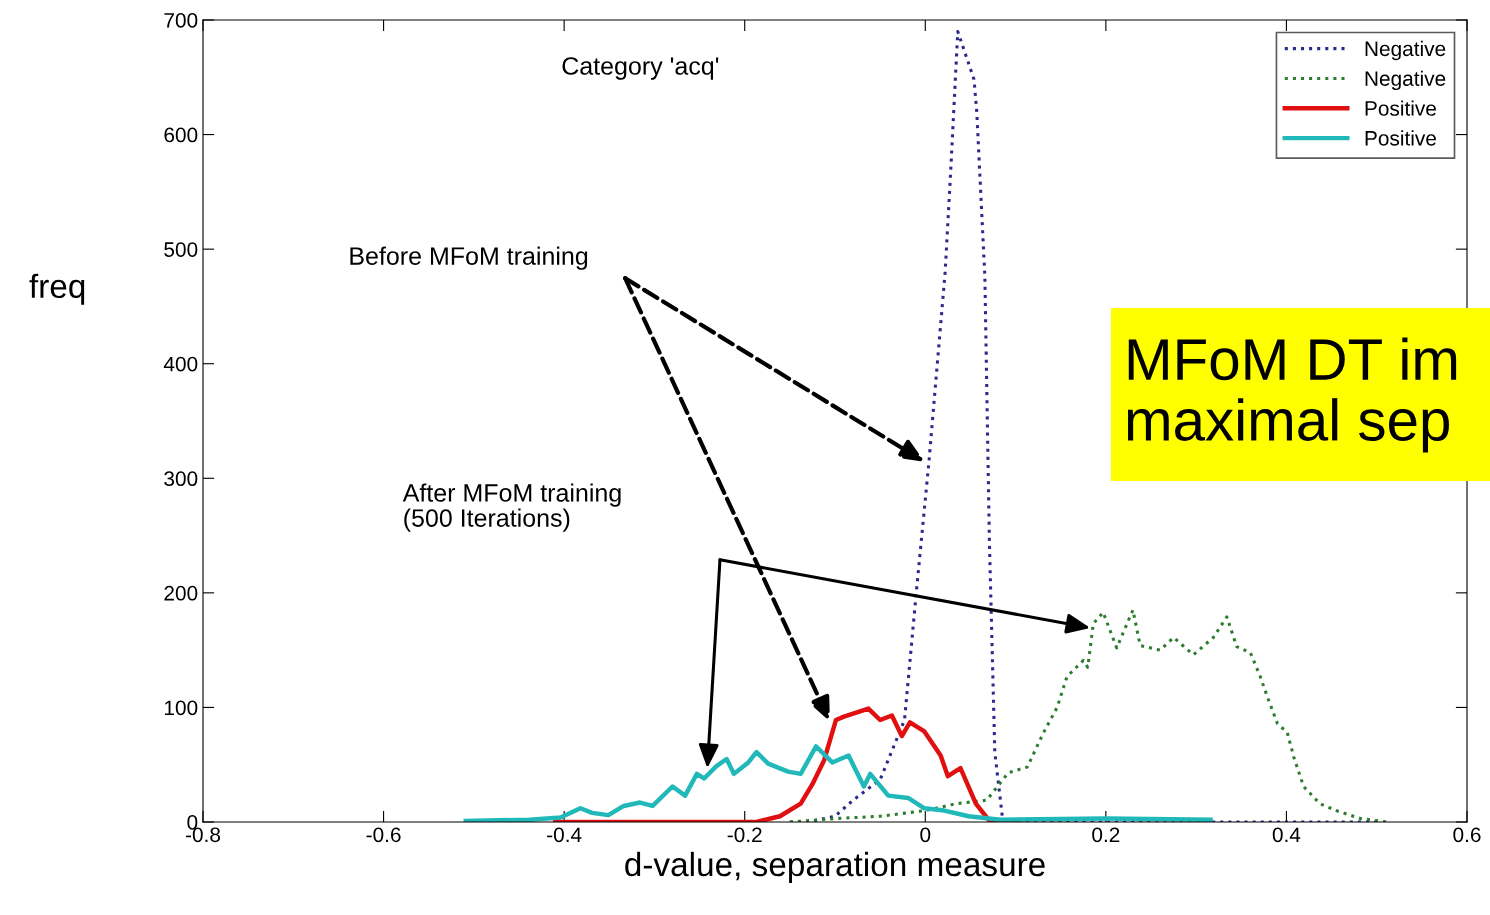 Image resolution: width=1490 pixels, height=915 pixels. Describe the element at coordinates (1292, 395) in the screenshot. I see `annotation: MFoM DT im maximal sep` at that location.